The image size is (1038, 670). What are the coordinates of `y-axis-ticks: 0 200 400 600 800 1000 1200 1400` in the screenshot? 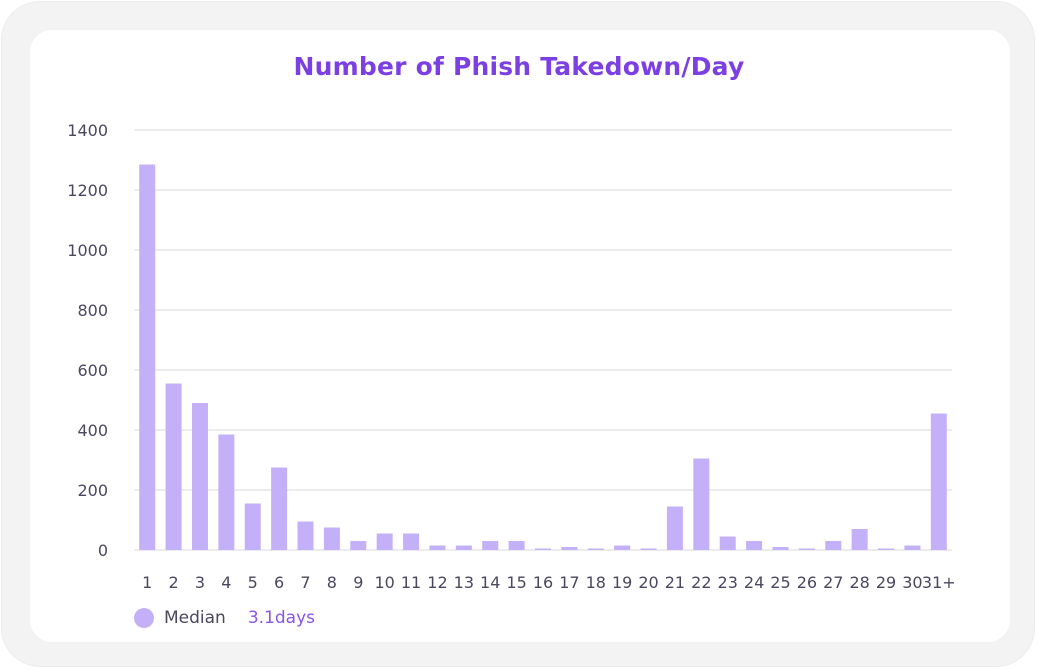 It's located at (87, 340).